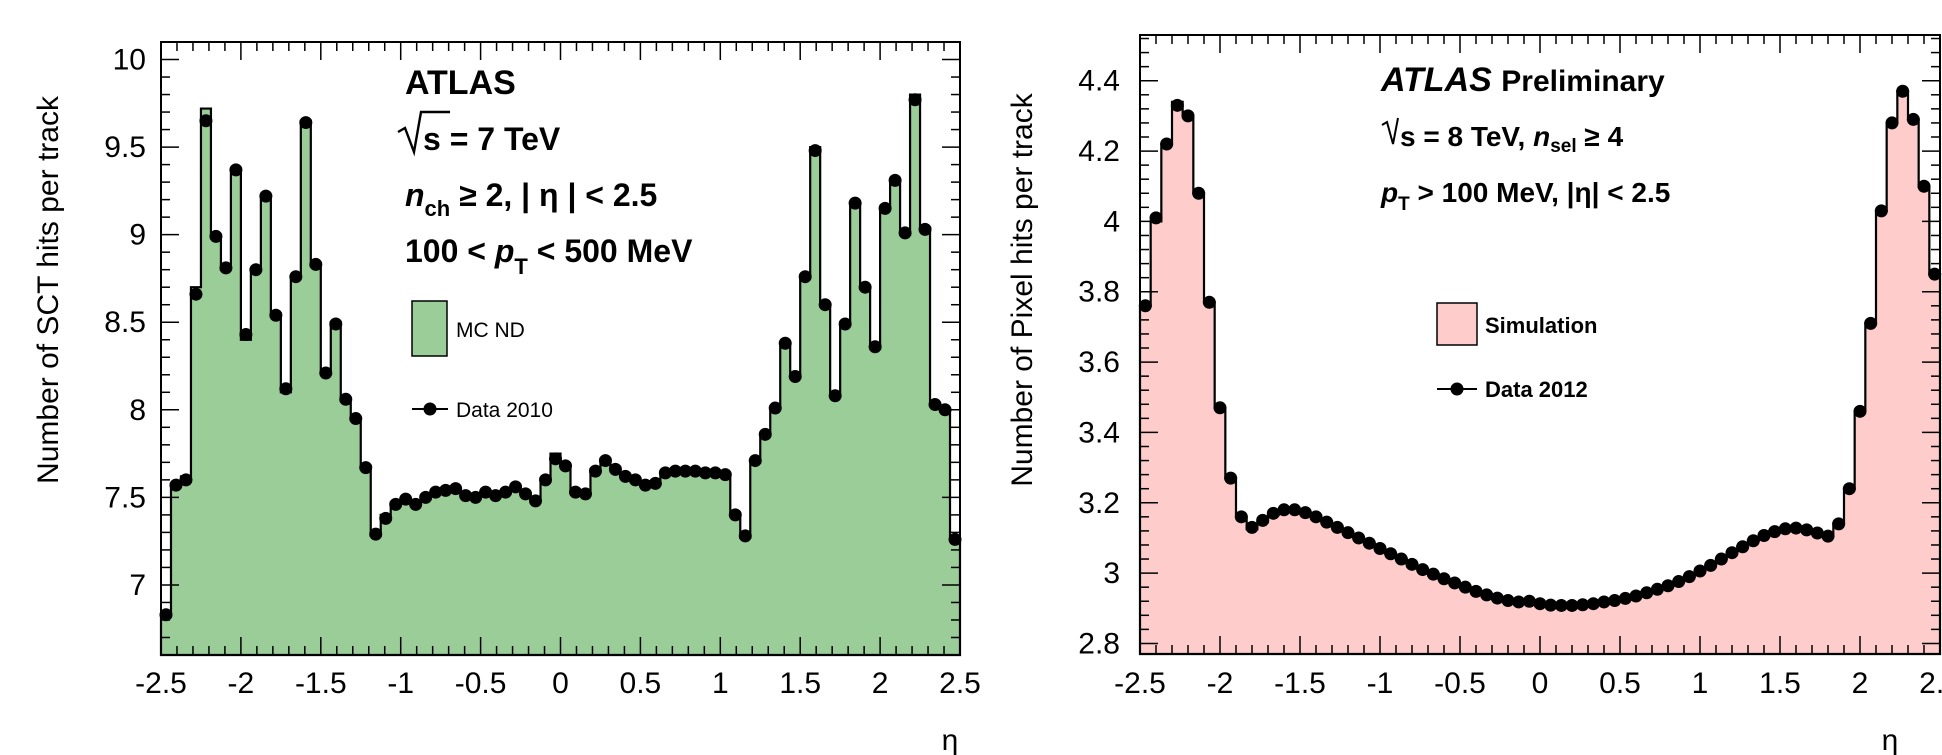 This screenshot has width=1942, height=755. I want to click on right-legend: Simulation Data 2012, so click(1516, 352).